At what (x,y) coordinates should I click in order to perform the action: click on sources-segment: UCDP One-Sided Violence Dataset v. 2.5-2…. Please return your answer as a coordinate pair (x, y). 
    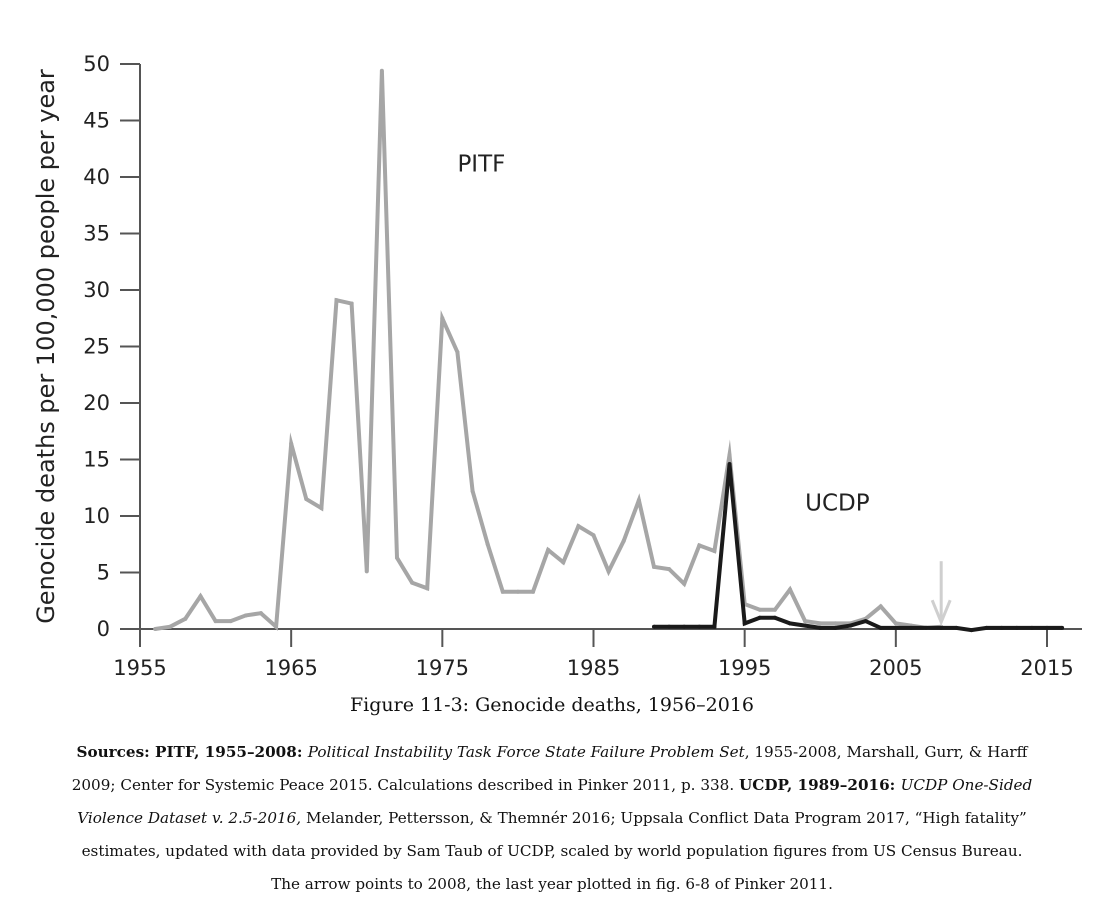
    Looking at the image, I should click on (555, 801).